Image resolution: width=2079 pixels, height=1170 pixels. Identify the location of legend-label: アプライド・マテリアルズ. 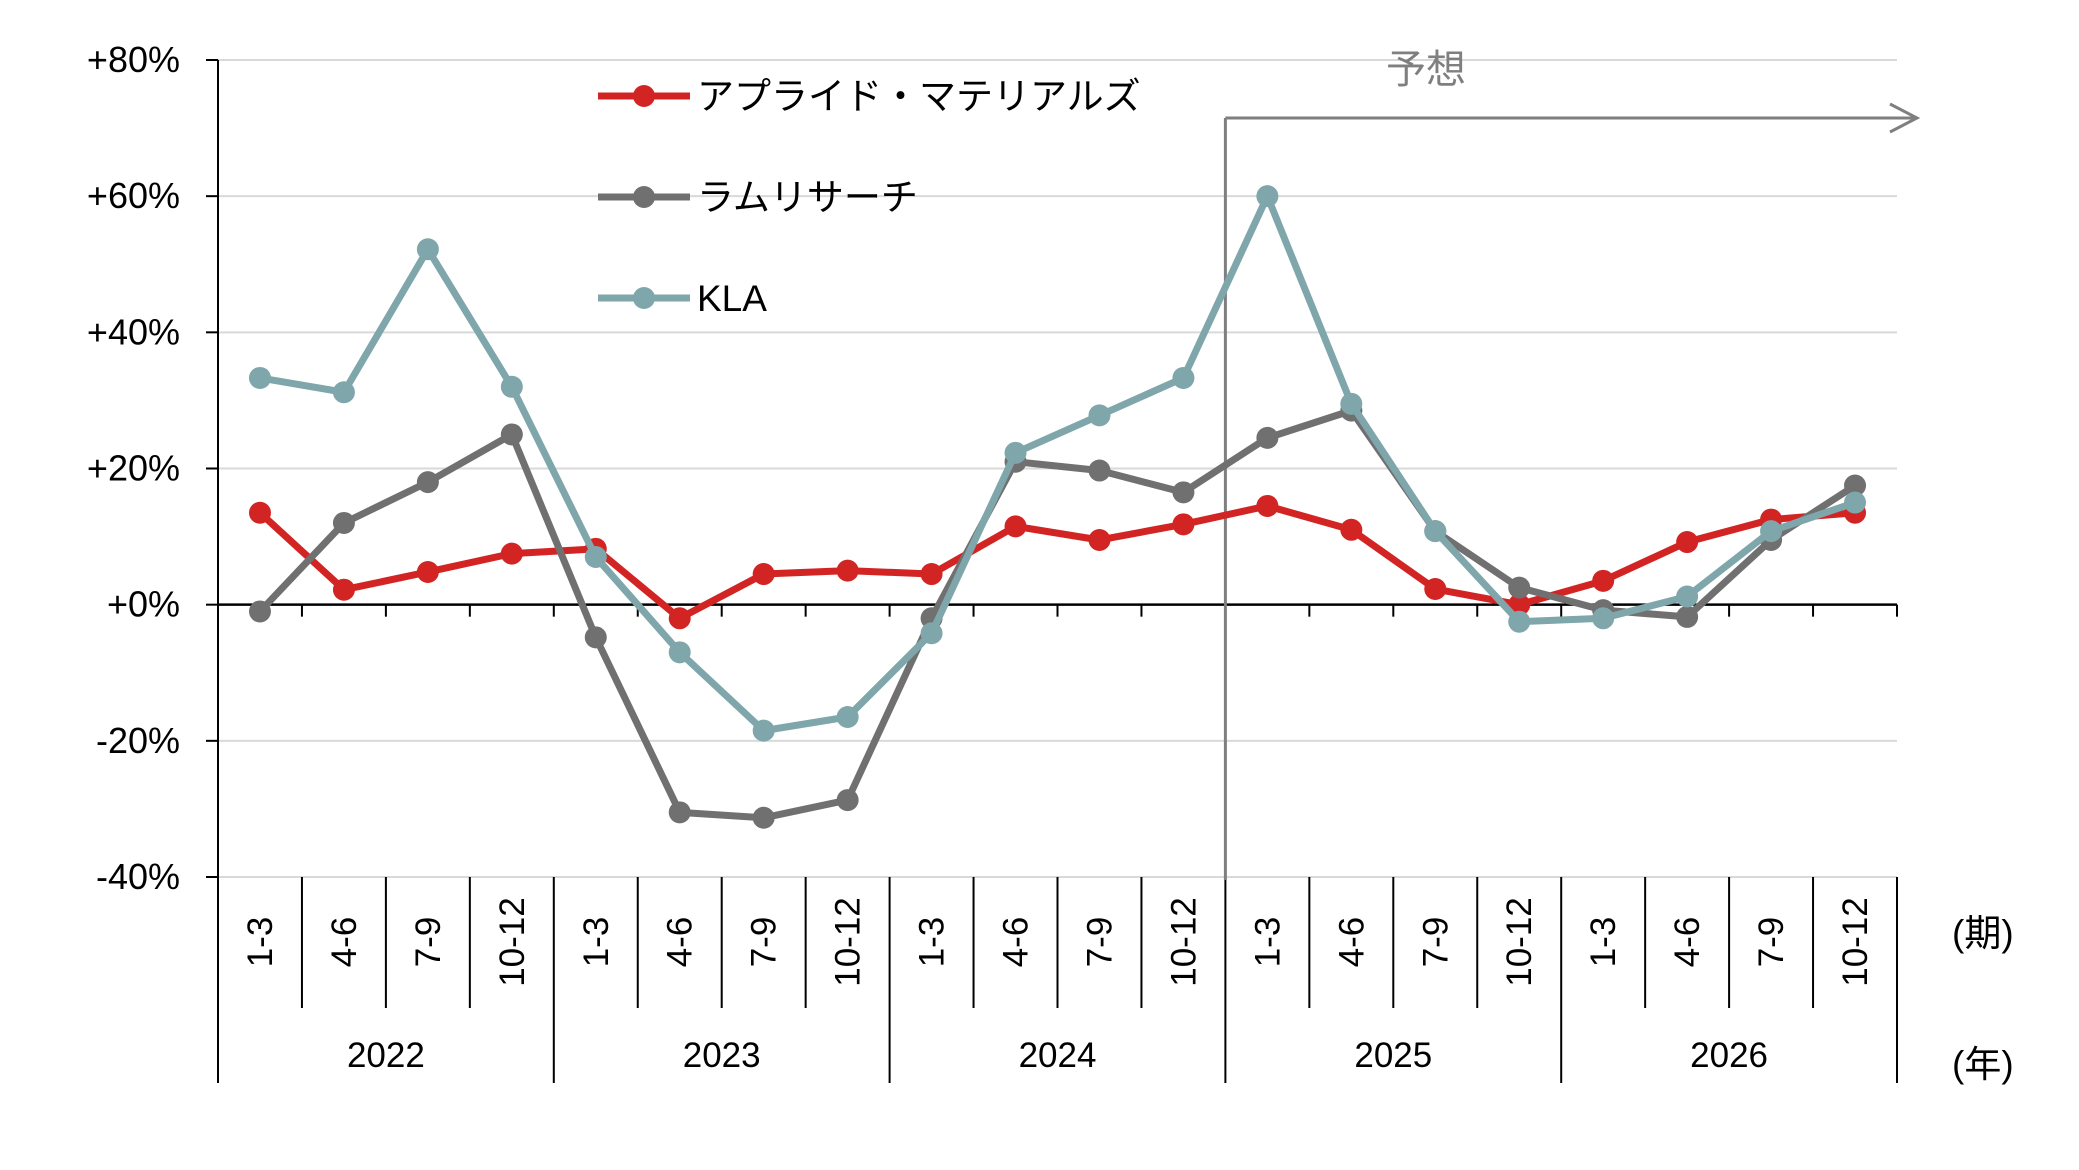
(919, 96).